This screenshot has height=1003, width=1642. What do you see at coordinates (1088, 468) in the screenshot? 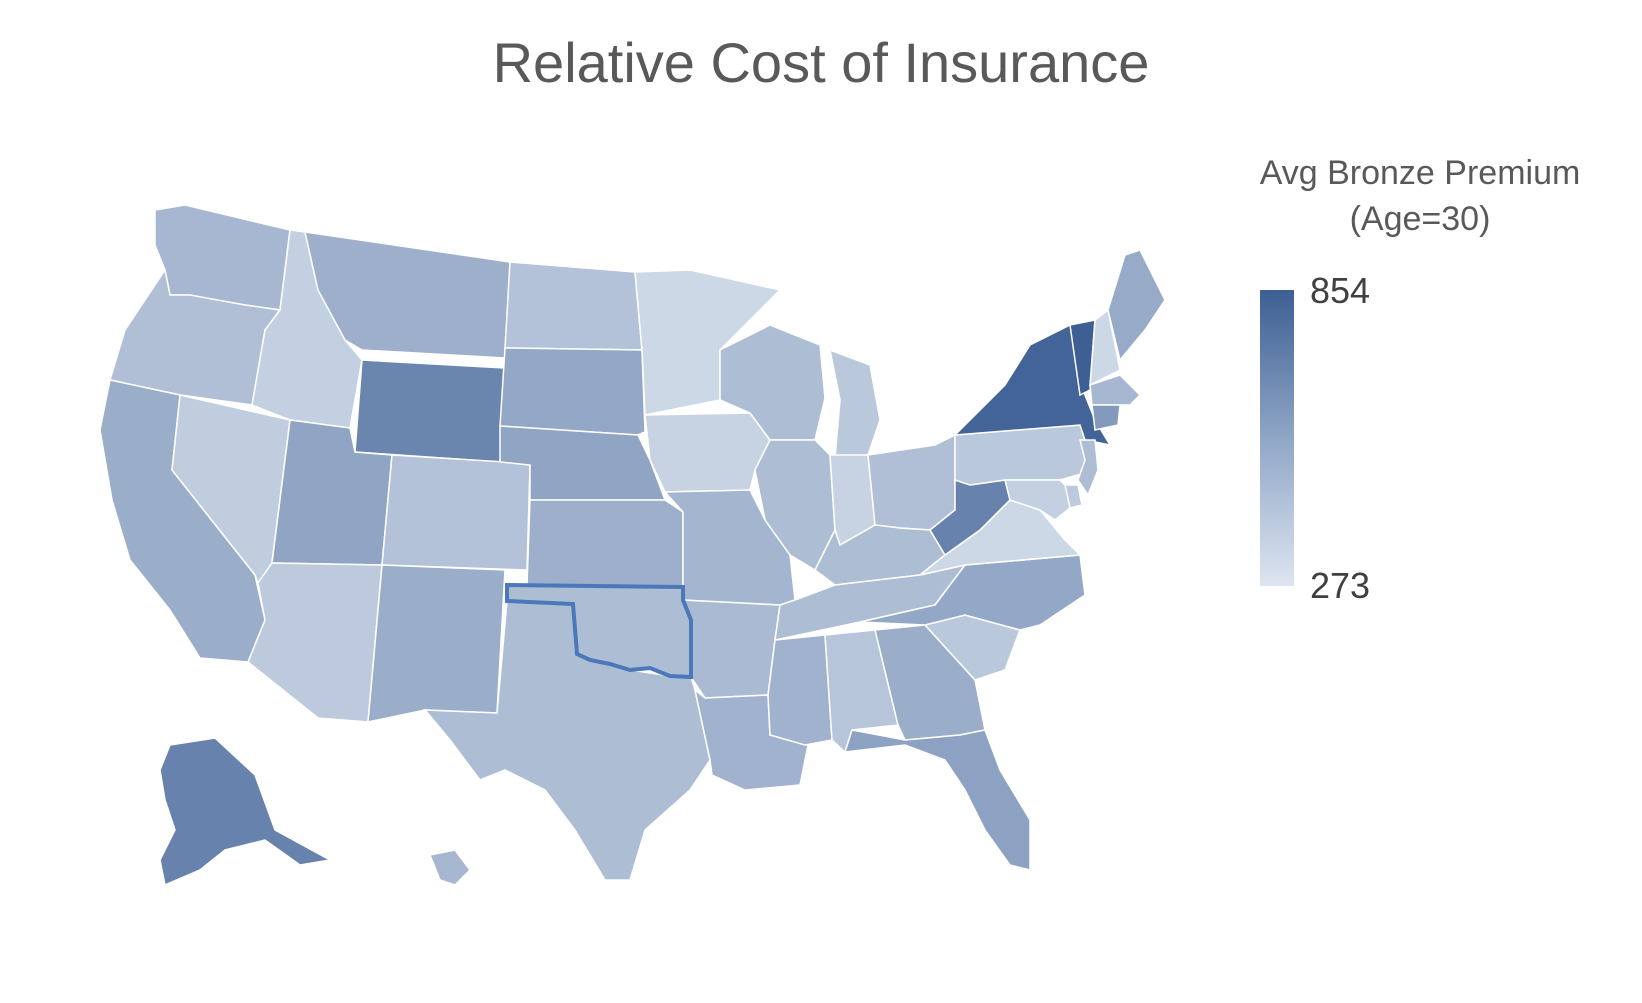
I see `state-nj` at bounding box center [1088, 468].